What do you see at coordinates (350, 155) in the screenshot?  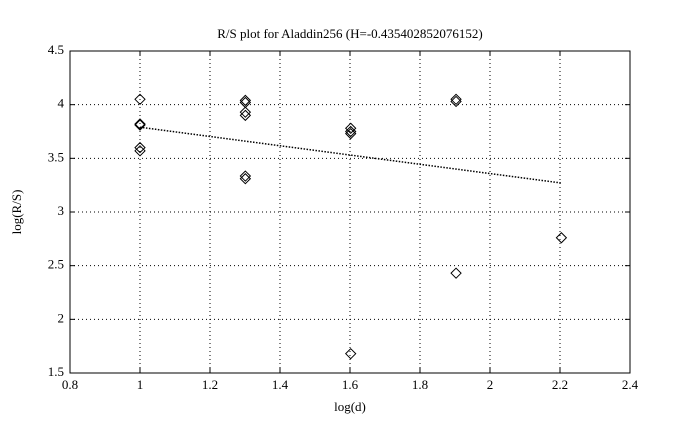 I see `fit-line` at bounding box center [350, 155].